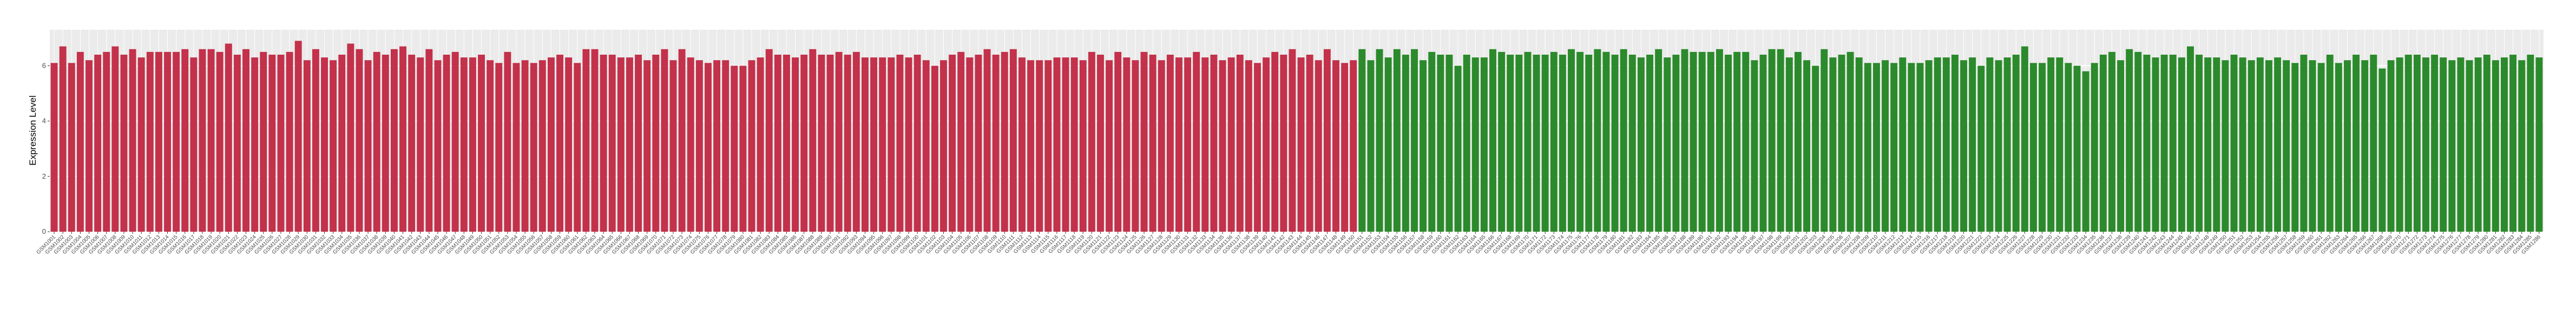 The width and height of the screenshot is (2576, 314). Describe the element at coordinates (44, 231) in the screenshot. I see `y-tick-label: 0` at that location.